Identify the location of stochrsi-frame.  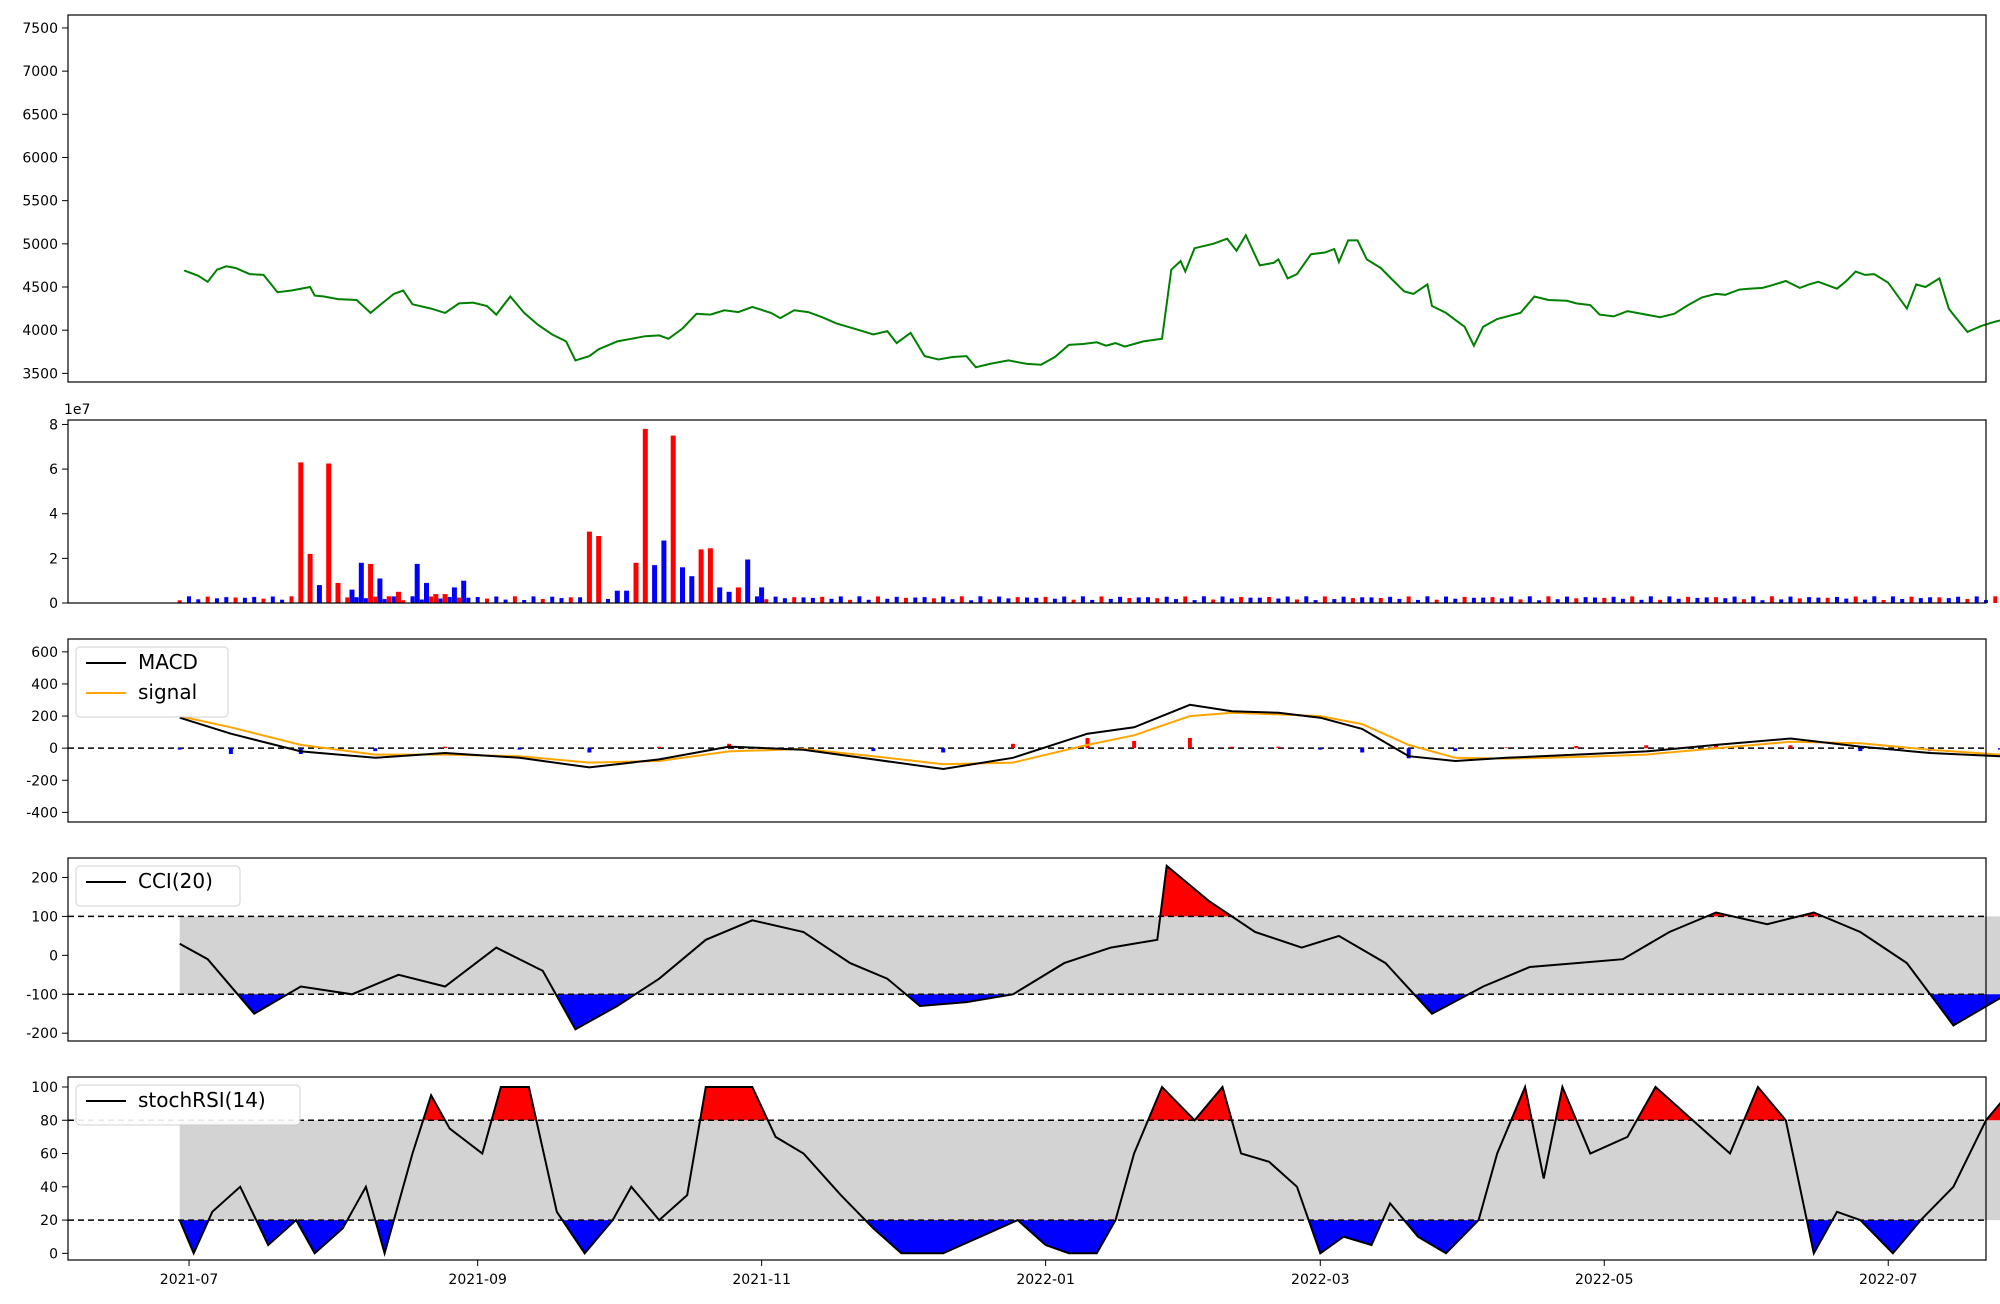
(1027, 1168).